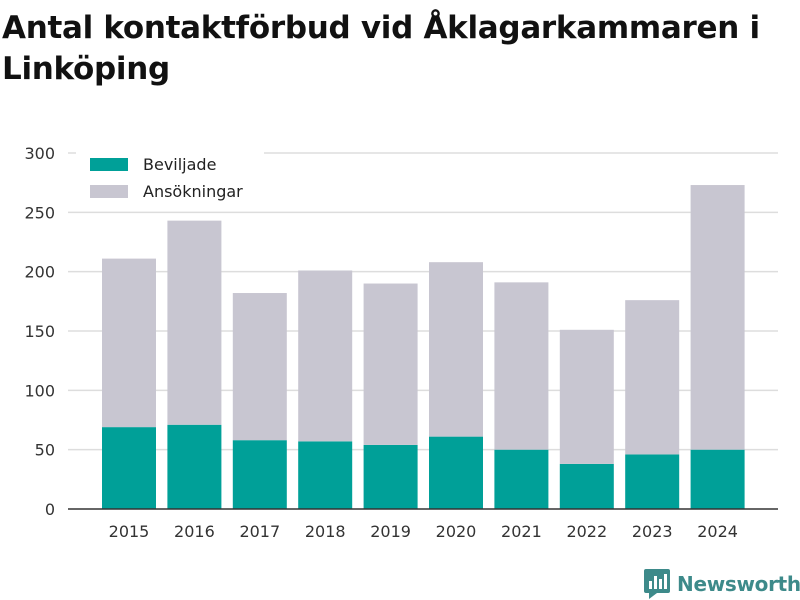 The image size is (800, 600). Describe the element at coordinates (717, 317) in the screenshot. I see `bar-ansökningar-2024` at that location.